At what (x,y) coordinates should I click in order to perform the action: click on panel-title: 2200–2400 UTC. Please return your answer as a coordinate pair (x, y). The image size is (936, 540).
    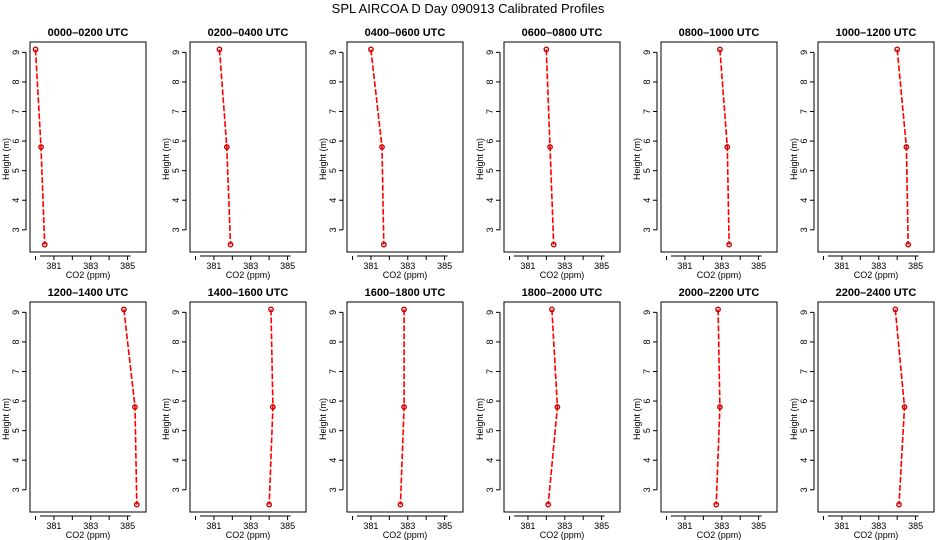
    Looking at the image, I should click on (876, 293).